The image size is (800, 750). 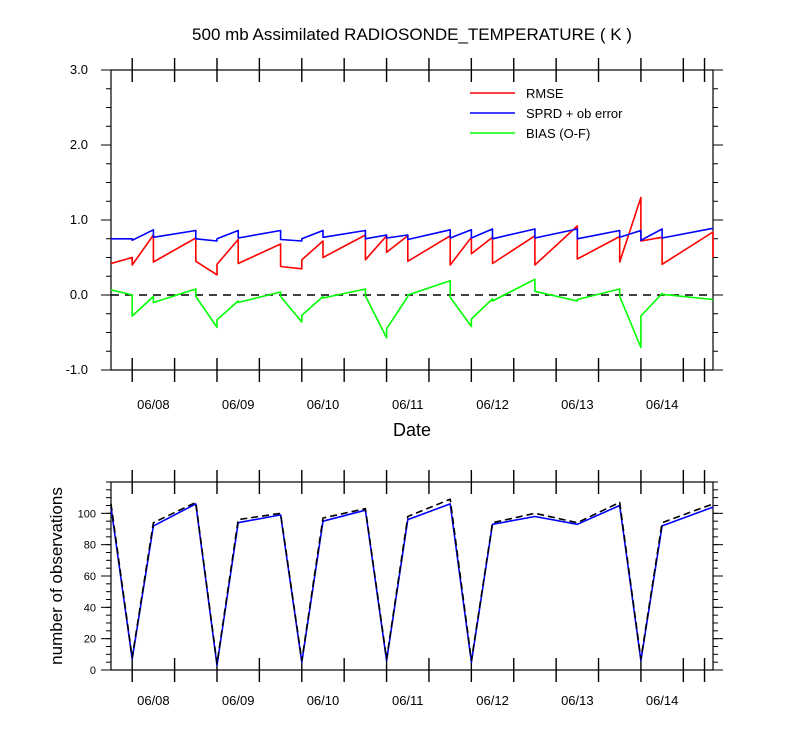 I want to click on y-tick-label: 100, so click(x=87, y=514).